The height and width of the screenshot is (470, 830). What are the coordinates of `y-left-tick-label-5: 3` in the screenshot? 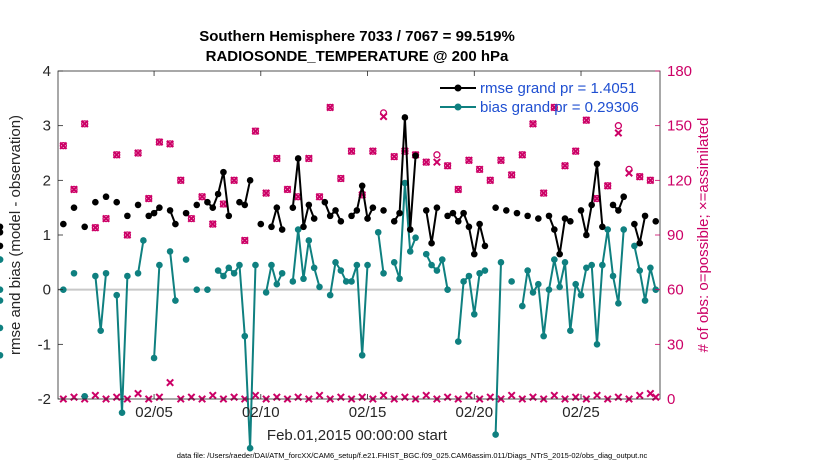 It's located at (47, 126).